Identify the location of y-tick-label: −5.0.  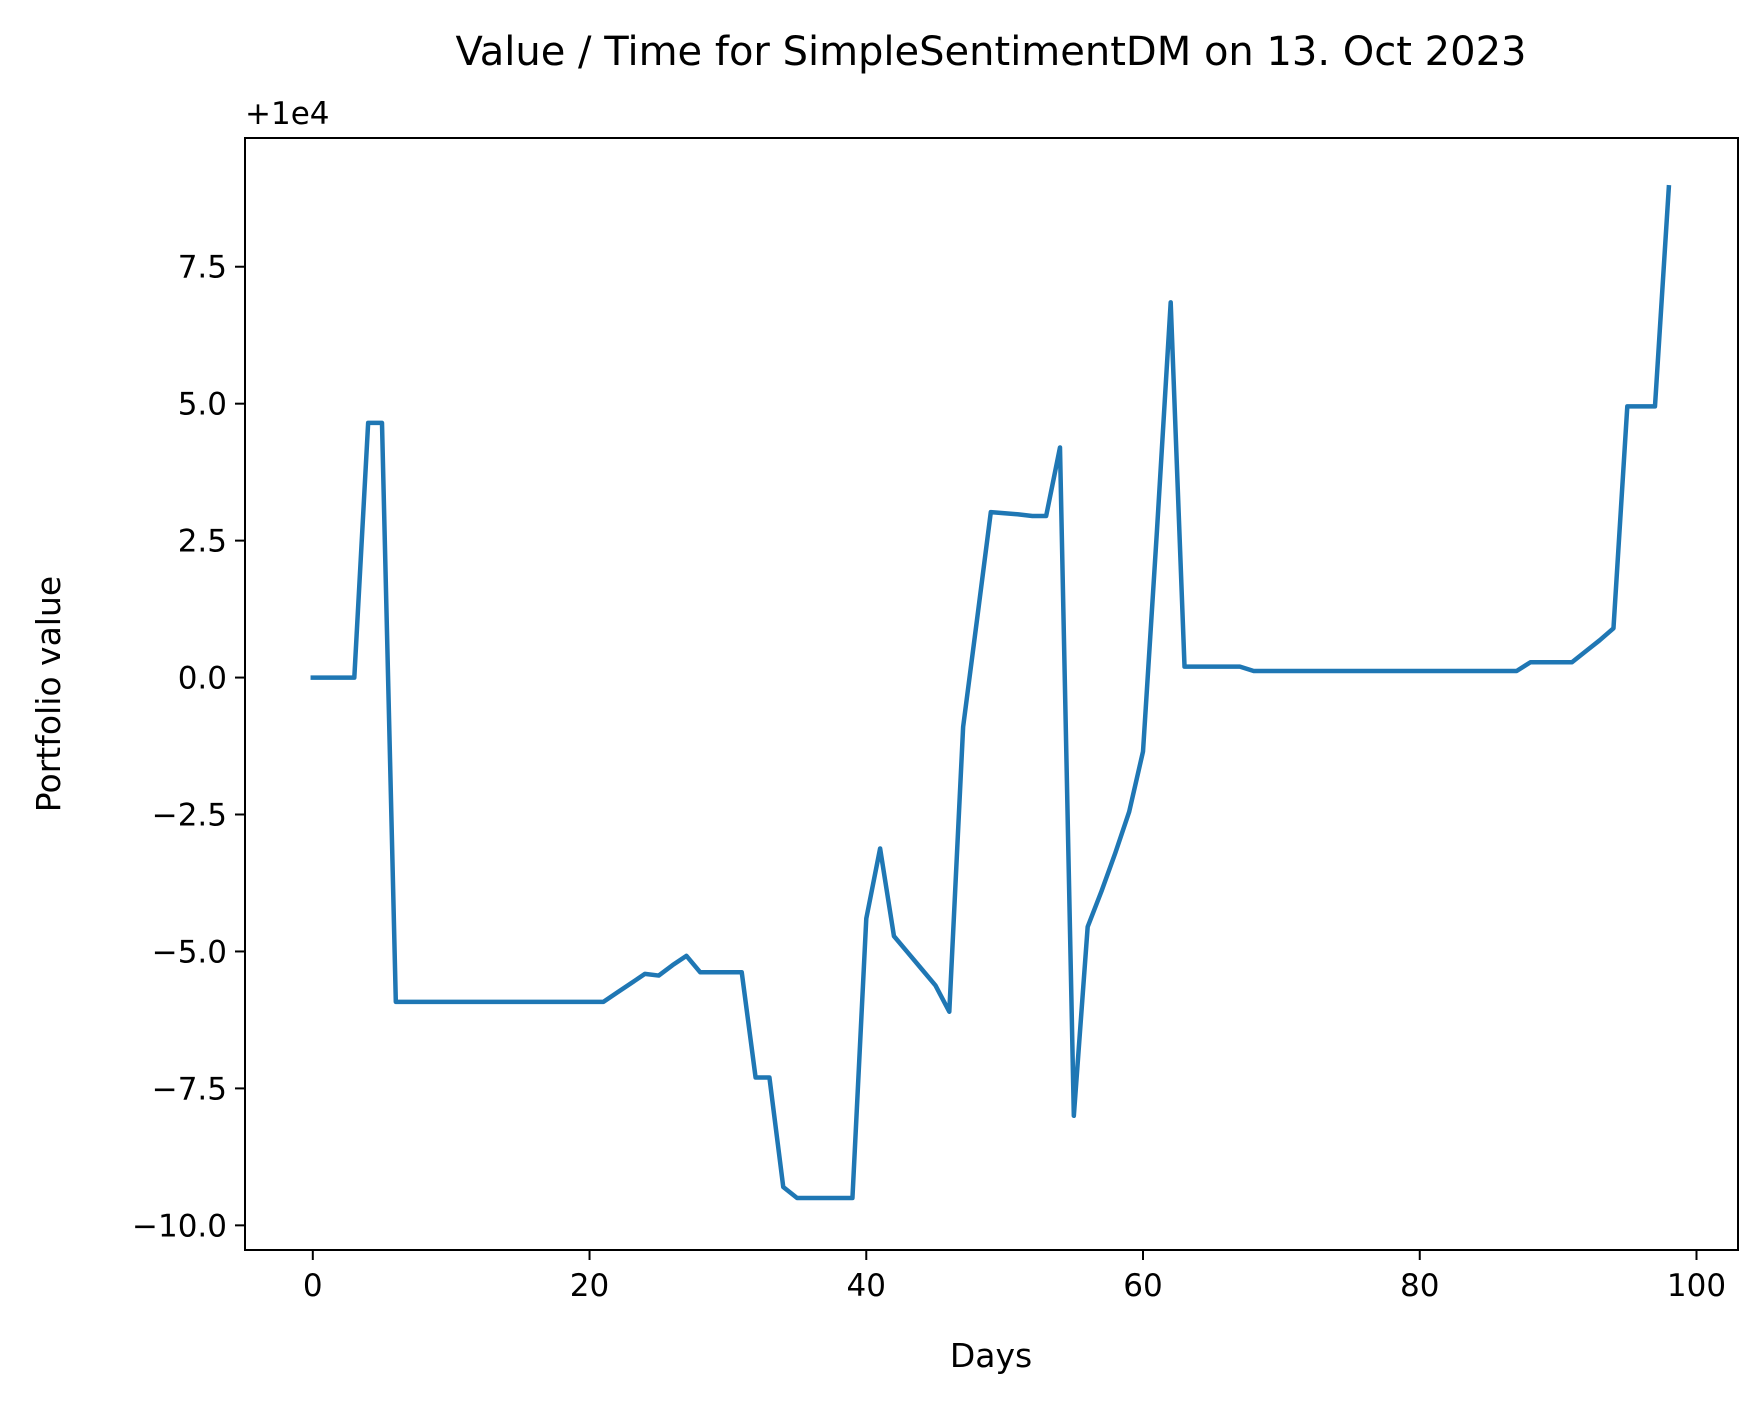
(189, 952).